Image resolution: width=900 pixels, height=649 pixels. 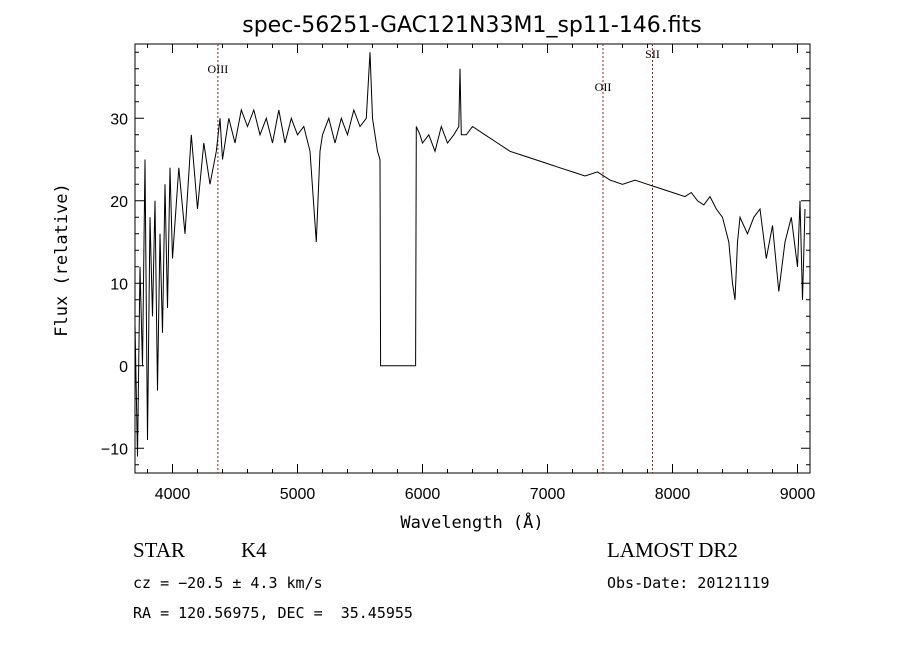 I want to click on x-tick-label: 9000, so click(x=798, y=494).